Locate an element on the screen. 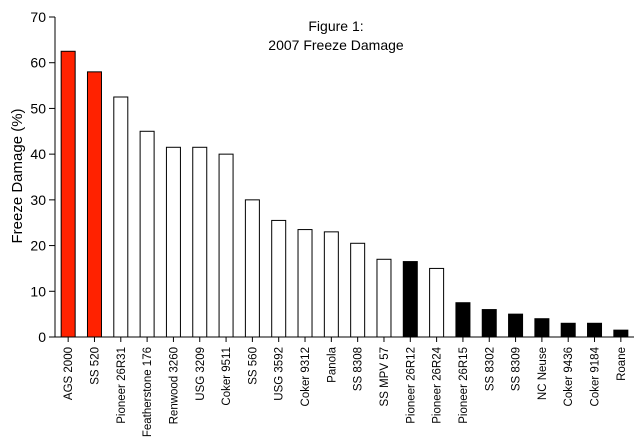  y-tick-label: 40 is located at coordinates (38, 154).